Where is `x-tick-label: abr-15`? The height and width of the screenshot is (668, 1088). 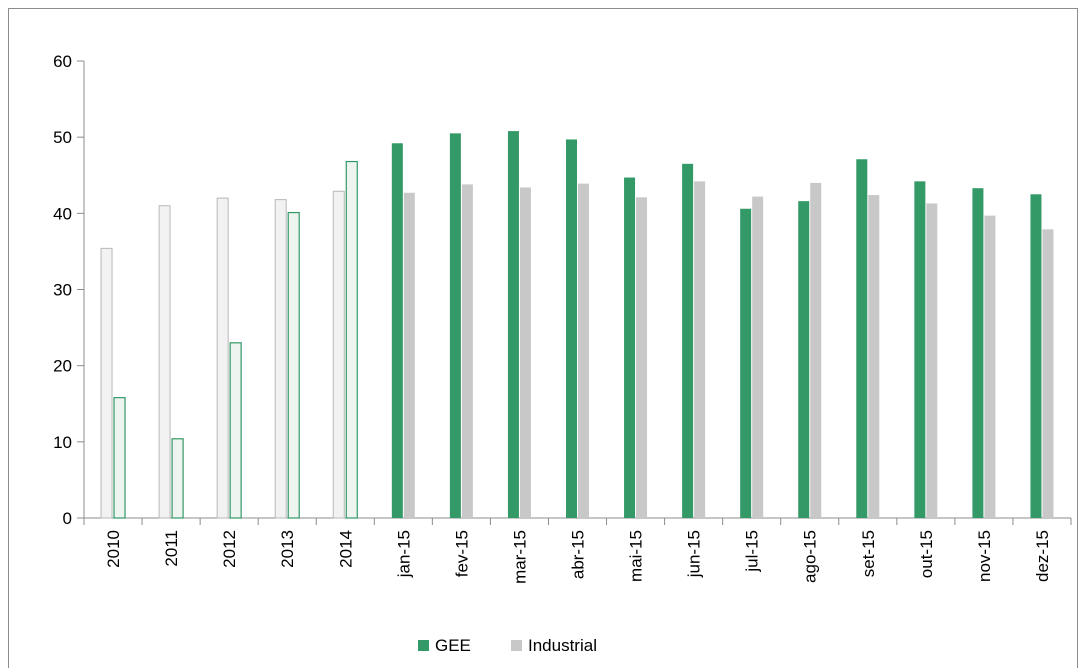
x-tick-label: abr-15 is located at coordinates (578, 554).